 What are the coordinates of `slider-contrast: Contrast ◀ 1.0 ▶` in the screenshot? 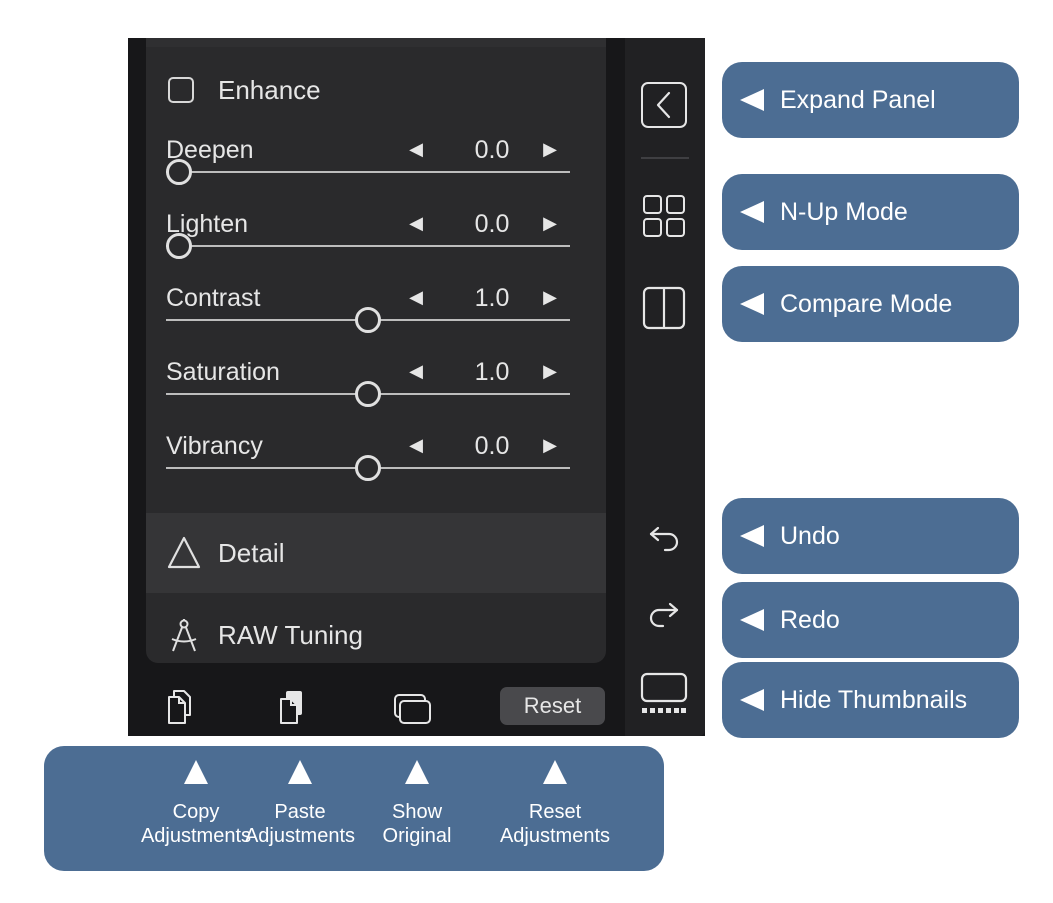 It's located at (368, 313).